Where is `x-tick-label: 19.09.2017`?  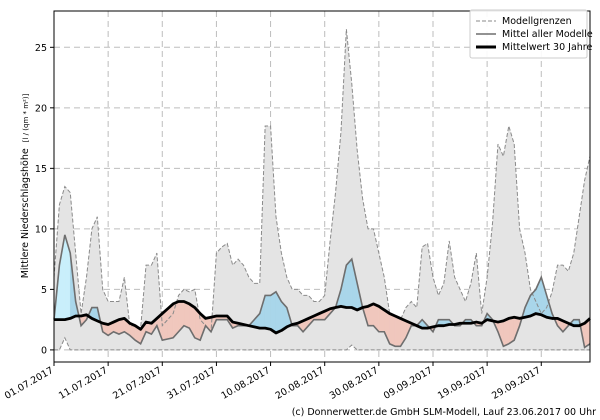
x-tick-label: 19.09.2017 is located at coordinates (462, 383).